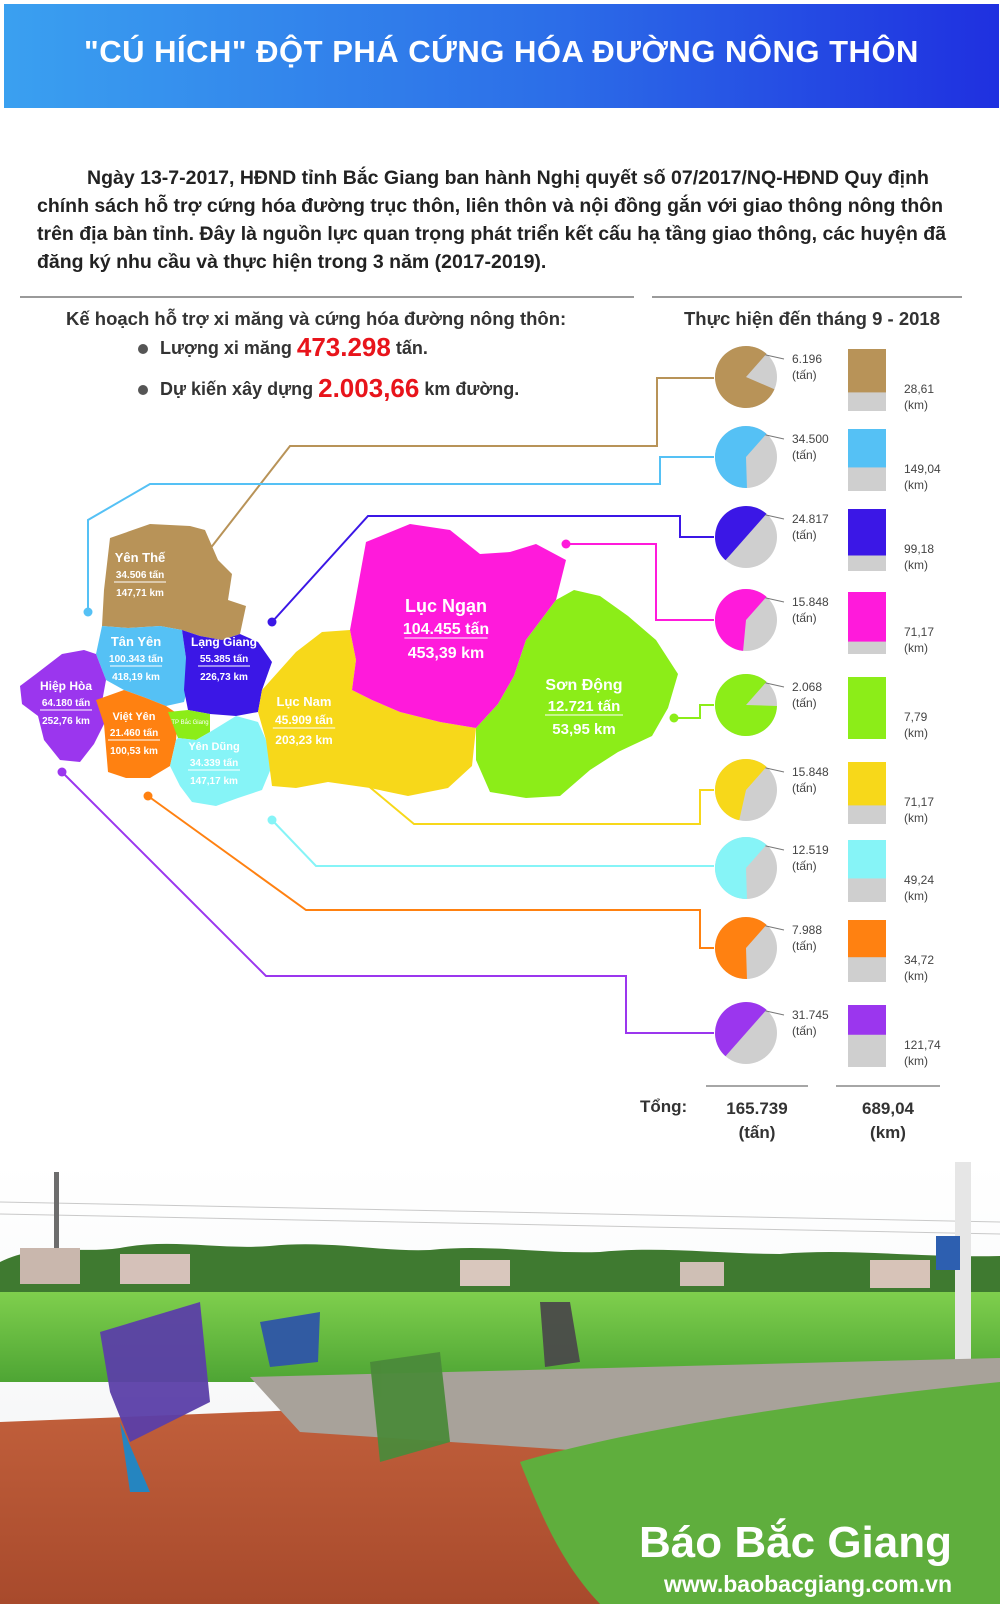  What do you see at coordinates (824, 792) in the screenshot?
I see `district-progress-row: 15.848 (tấn) 71,17 (km)` at bounding box center [824, 792].